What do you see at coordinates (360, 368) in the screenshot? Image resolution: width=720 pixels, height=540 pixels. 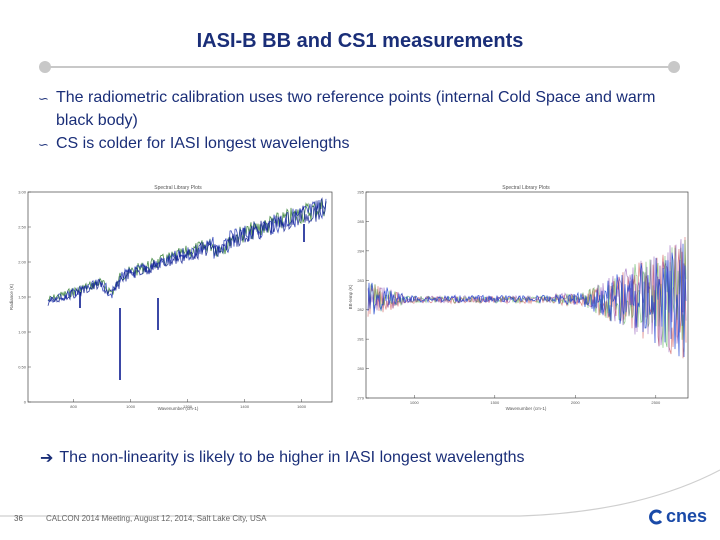 I see `y-tick-label: 280` at bounding box center [360, 368].